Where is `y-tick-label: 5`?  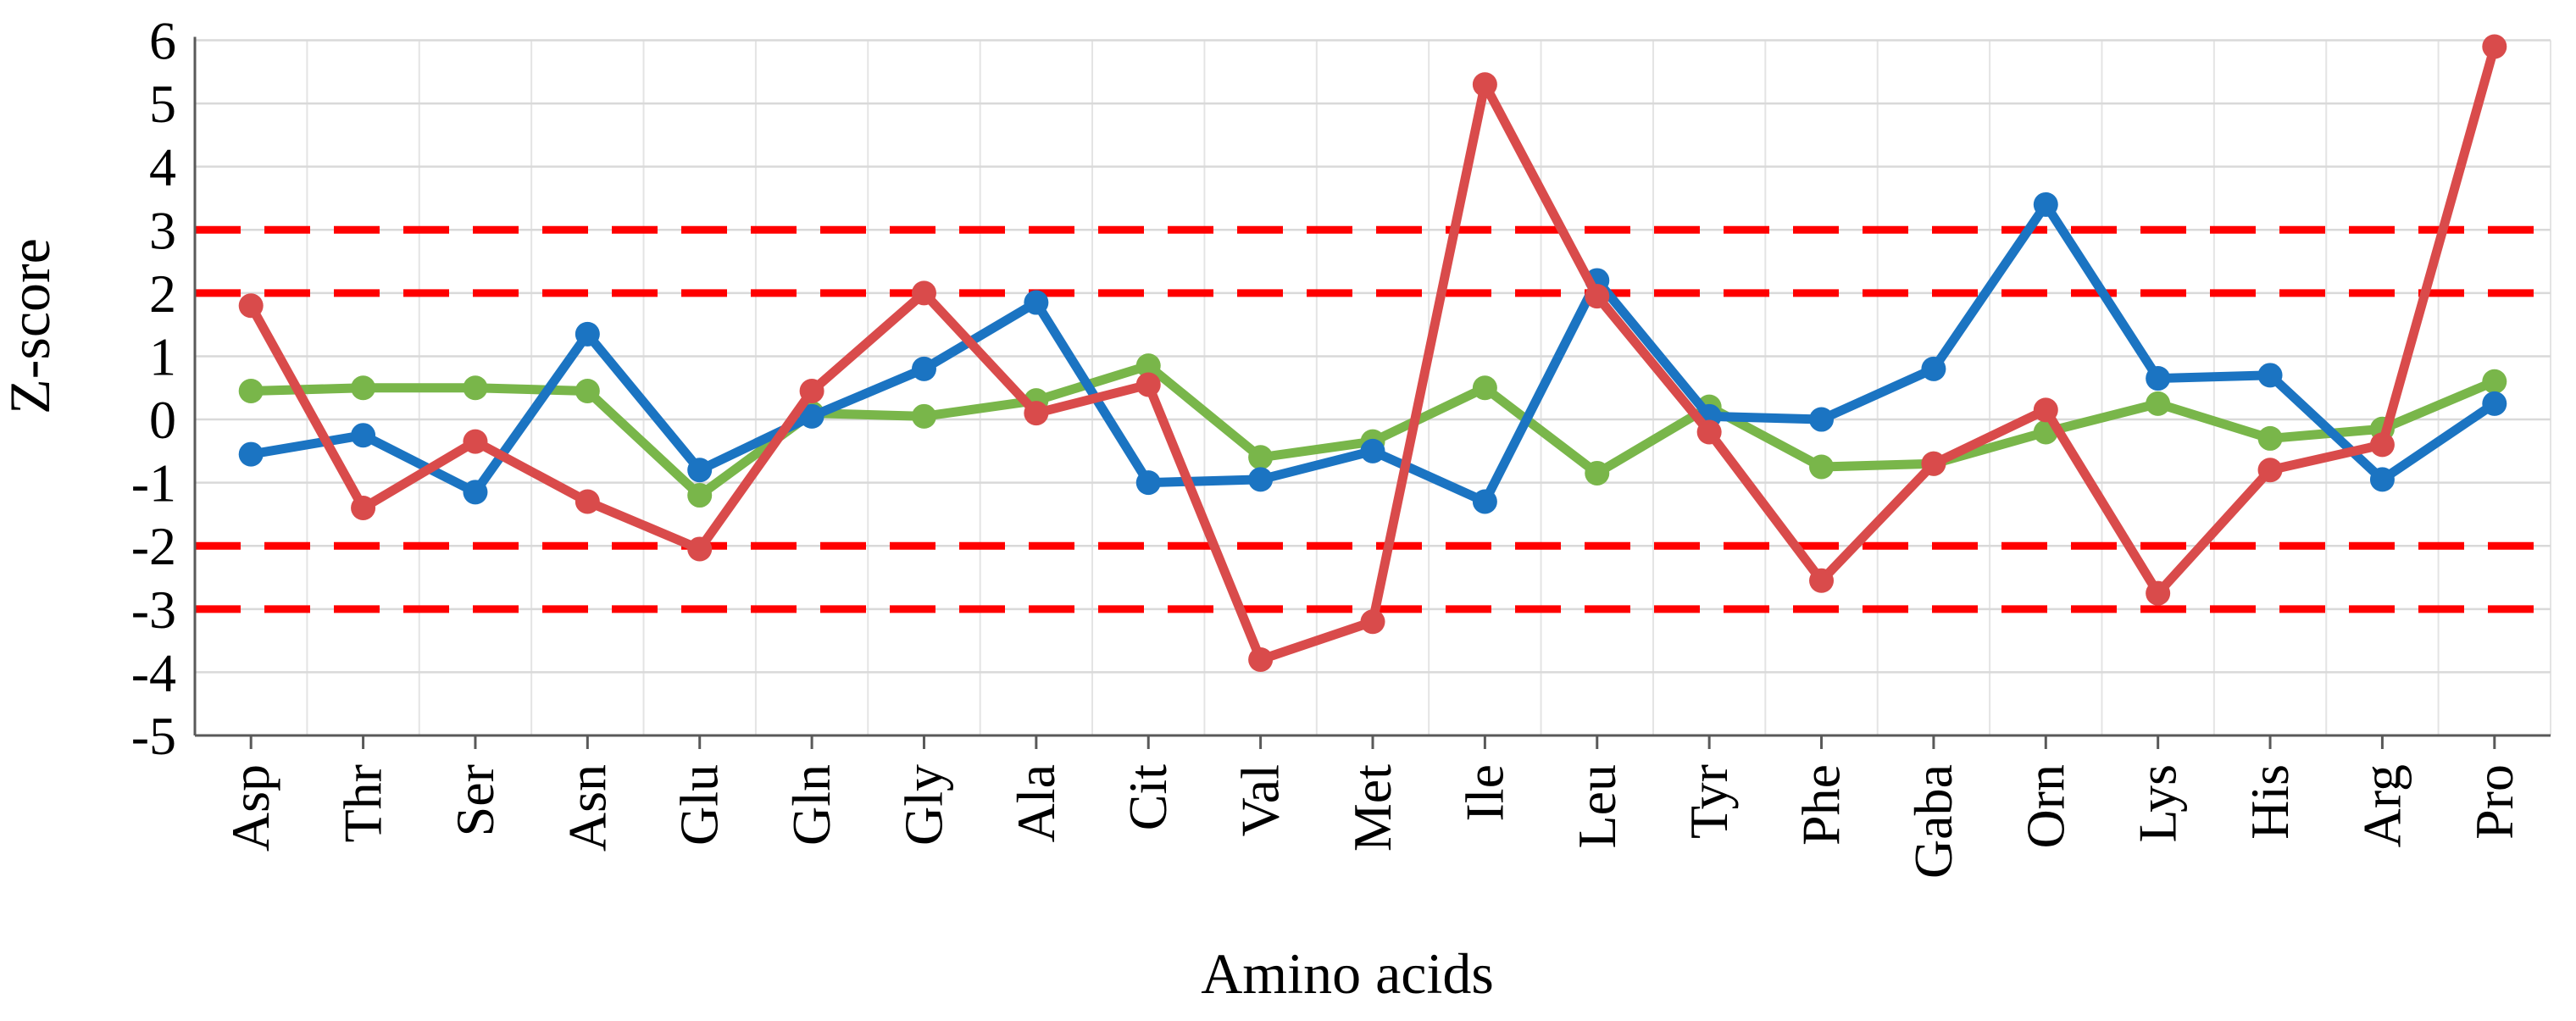 y-tick-label: 5 is located at coordinates (162, 104).